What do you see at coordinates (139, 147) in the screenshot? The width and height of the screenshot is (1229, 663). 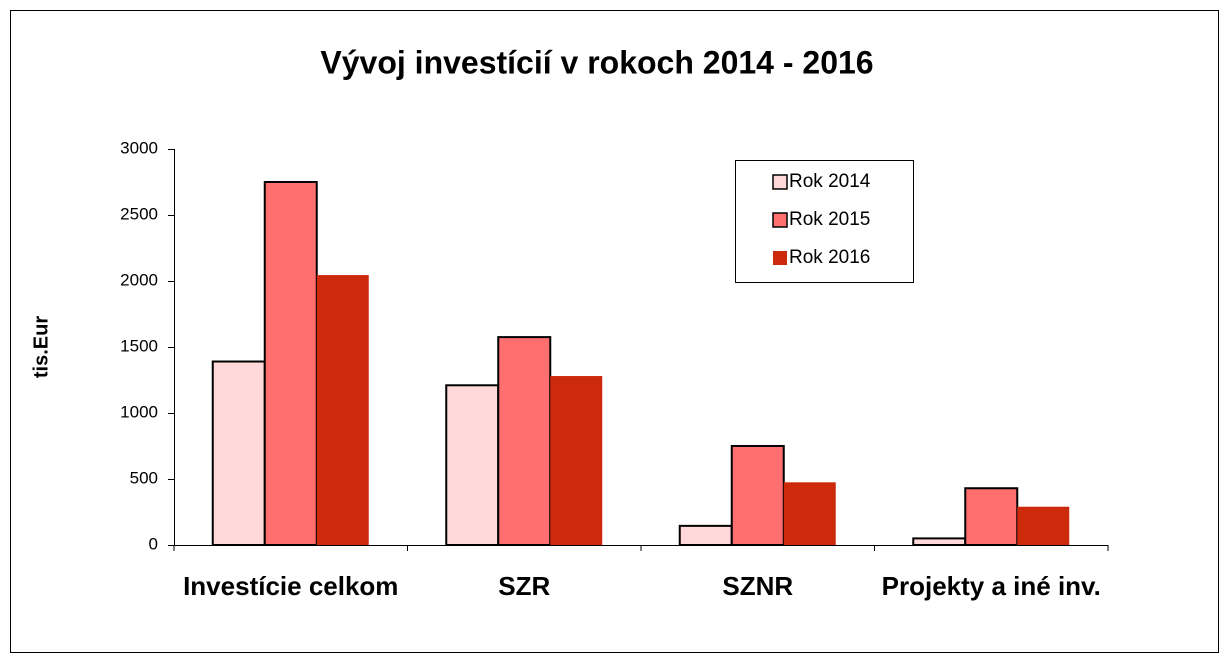 I see `y-tick-label: 3000` at bounding box center [139, 147].